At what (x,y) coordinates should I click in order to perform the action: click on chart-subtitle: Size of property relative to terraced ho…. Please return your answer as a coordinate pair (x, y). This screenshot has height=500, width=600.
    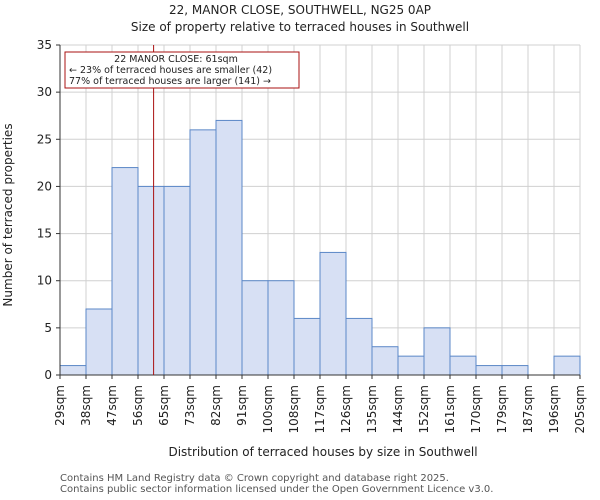
    Looking at the image, I should click on (300, 27).